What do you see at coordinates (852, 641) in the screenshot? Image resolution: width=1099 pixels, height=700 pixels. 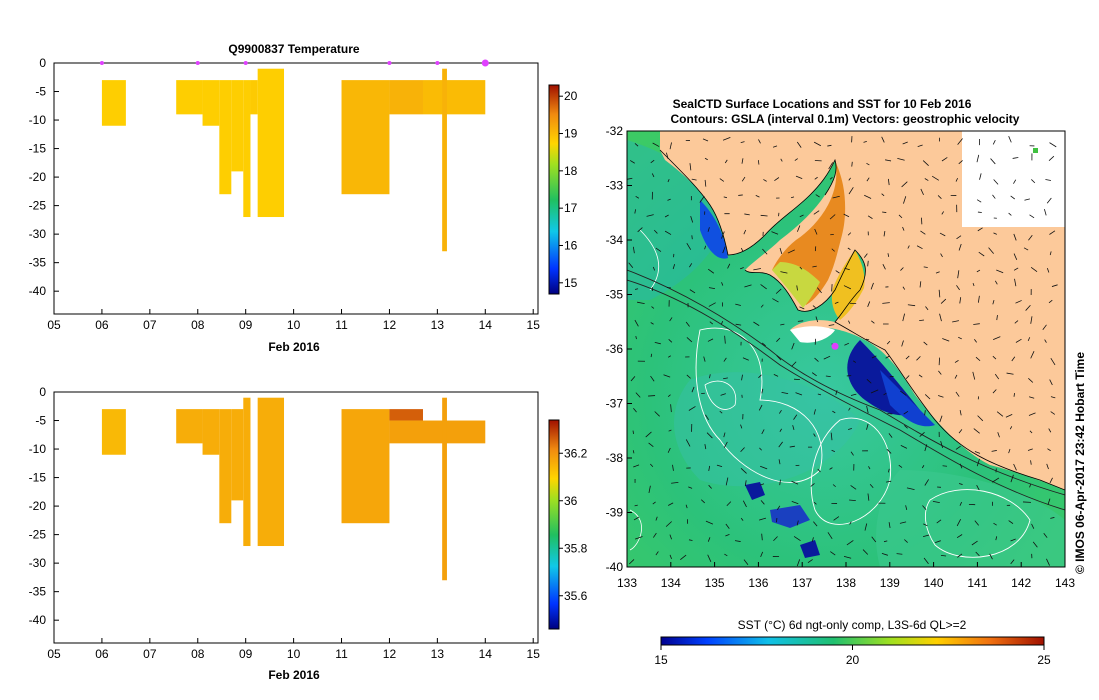 I see `sst-colorbar` at bounding box center [852, 641].